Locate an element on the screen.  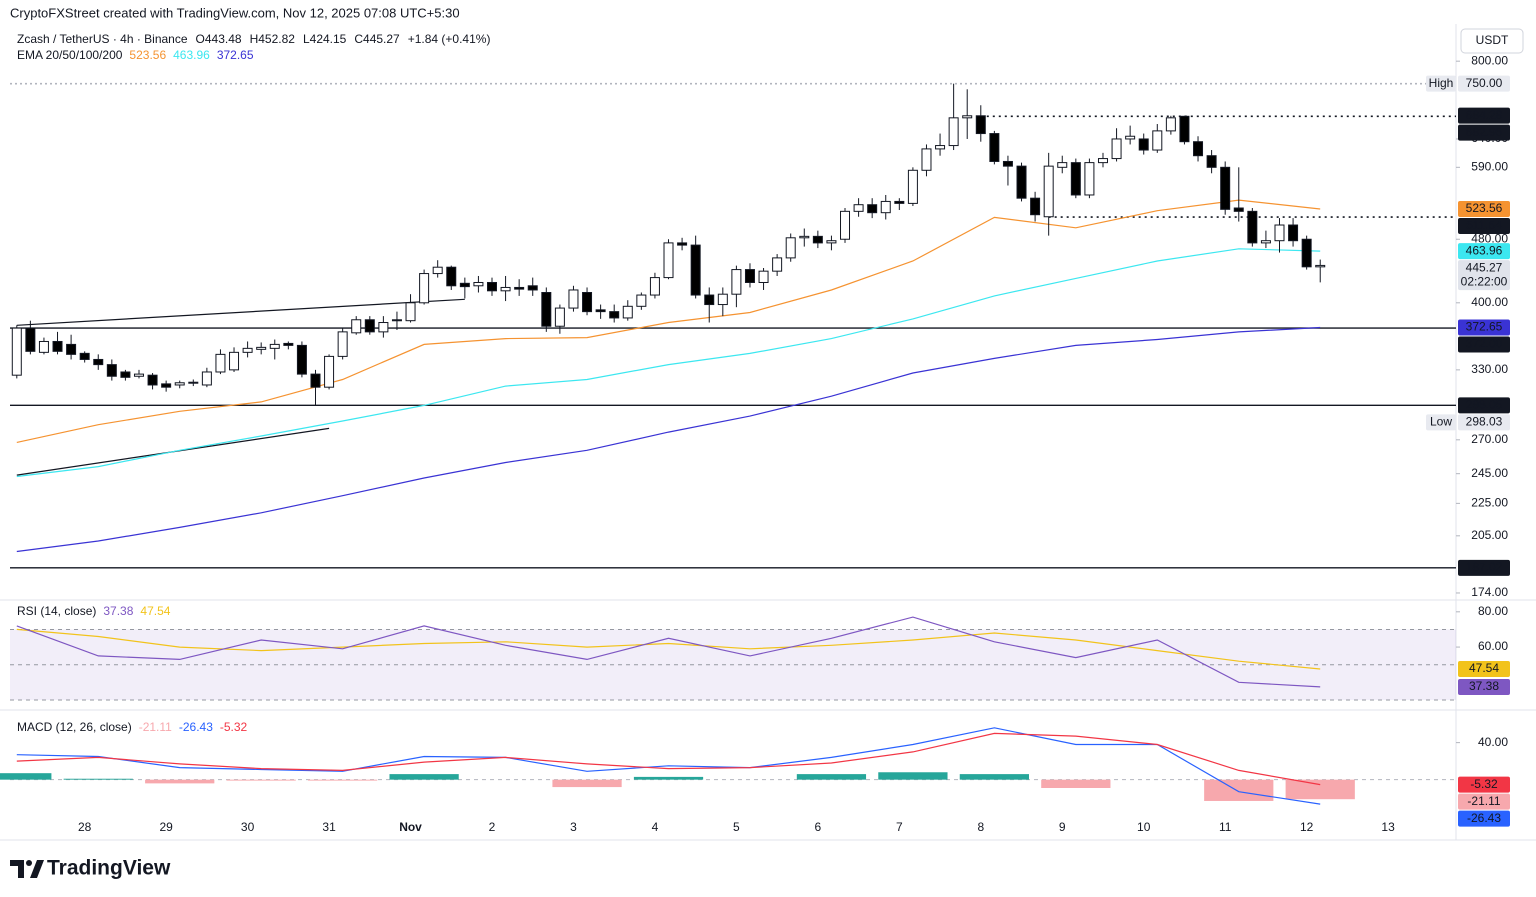
y-tick-label: 40.00 is located at coordinates (1493, 742).